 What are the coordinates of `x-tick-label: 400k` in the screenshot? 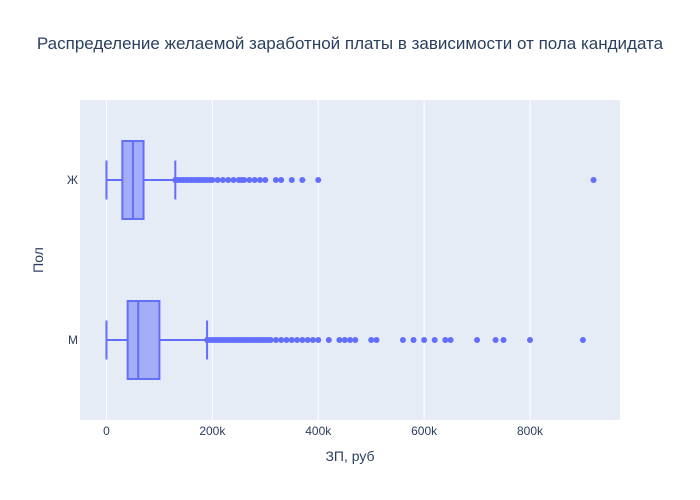 It's located at (318, 431).